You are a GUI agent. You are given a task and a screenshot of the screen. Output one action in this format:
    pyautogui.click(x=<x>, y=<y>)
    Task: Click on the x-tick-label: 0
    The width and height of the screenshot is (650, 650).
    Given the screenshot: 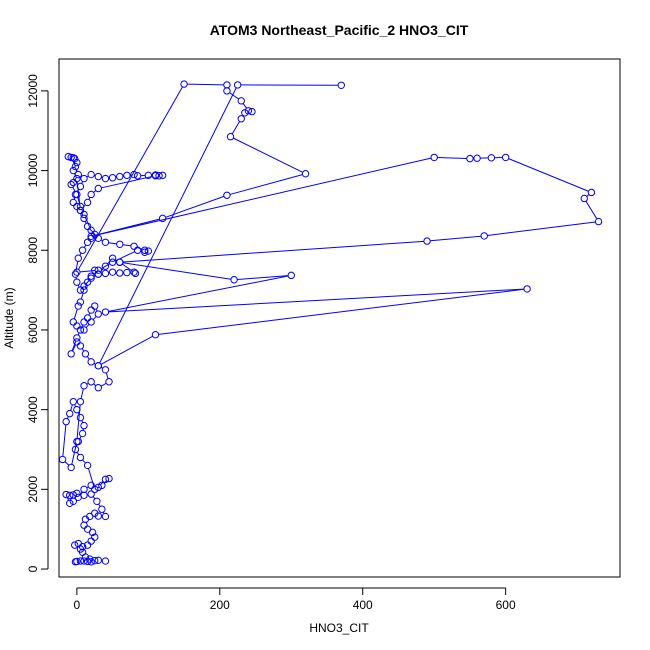 What is the action you would take?
    pyautogui.click(x=77, y=605)
    